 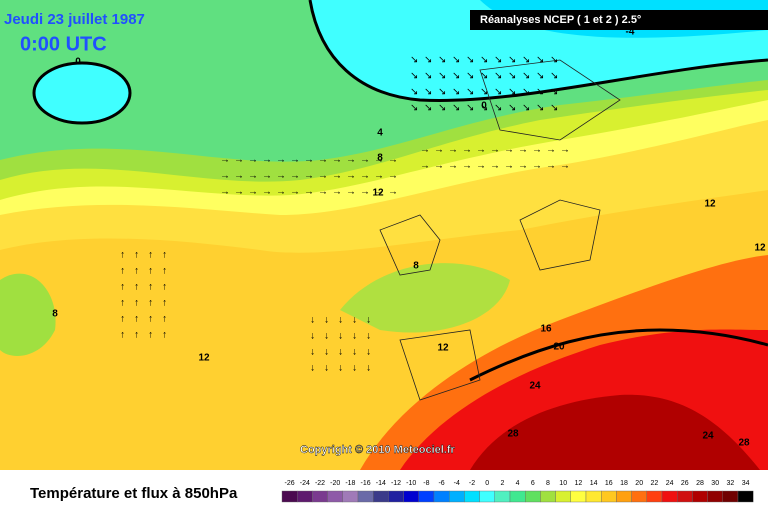 I want to click on contour-label: 12, so click(x=378, y=193).